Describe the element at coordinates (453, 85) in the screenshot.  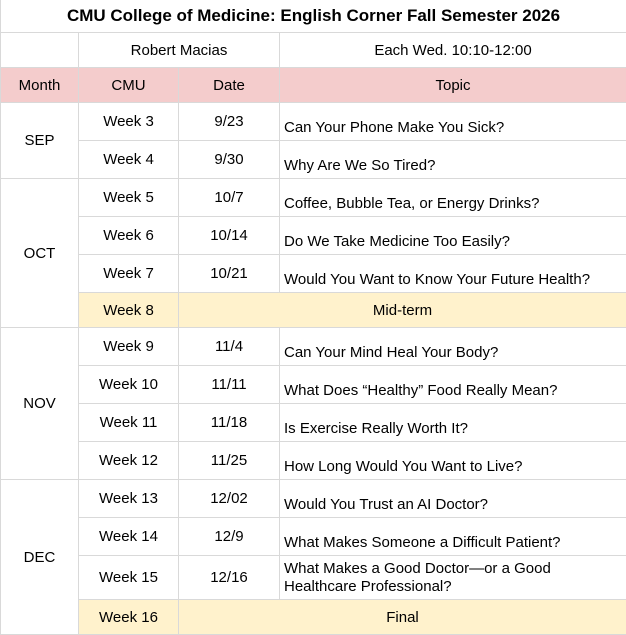
I see `header: Topic` at that location.